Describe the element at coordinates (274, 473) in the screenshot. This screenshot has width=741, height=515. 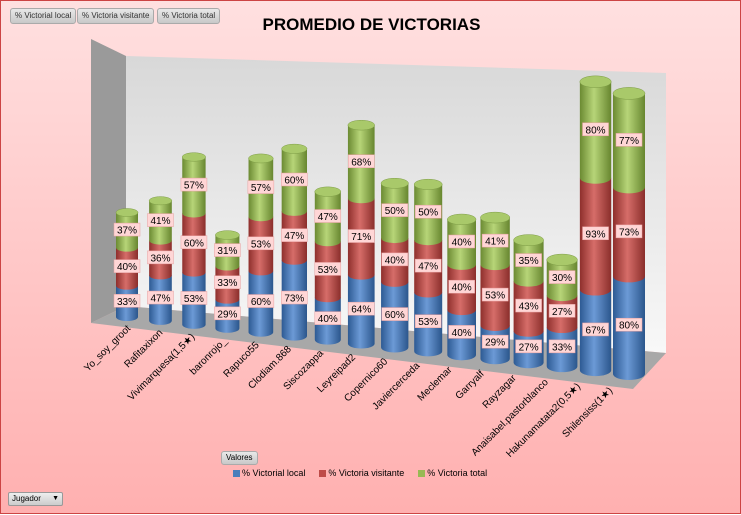
I see `legend-label: % Victorial local` at that location.